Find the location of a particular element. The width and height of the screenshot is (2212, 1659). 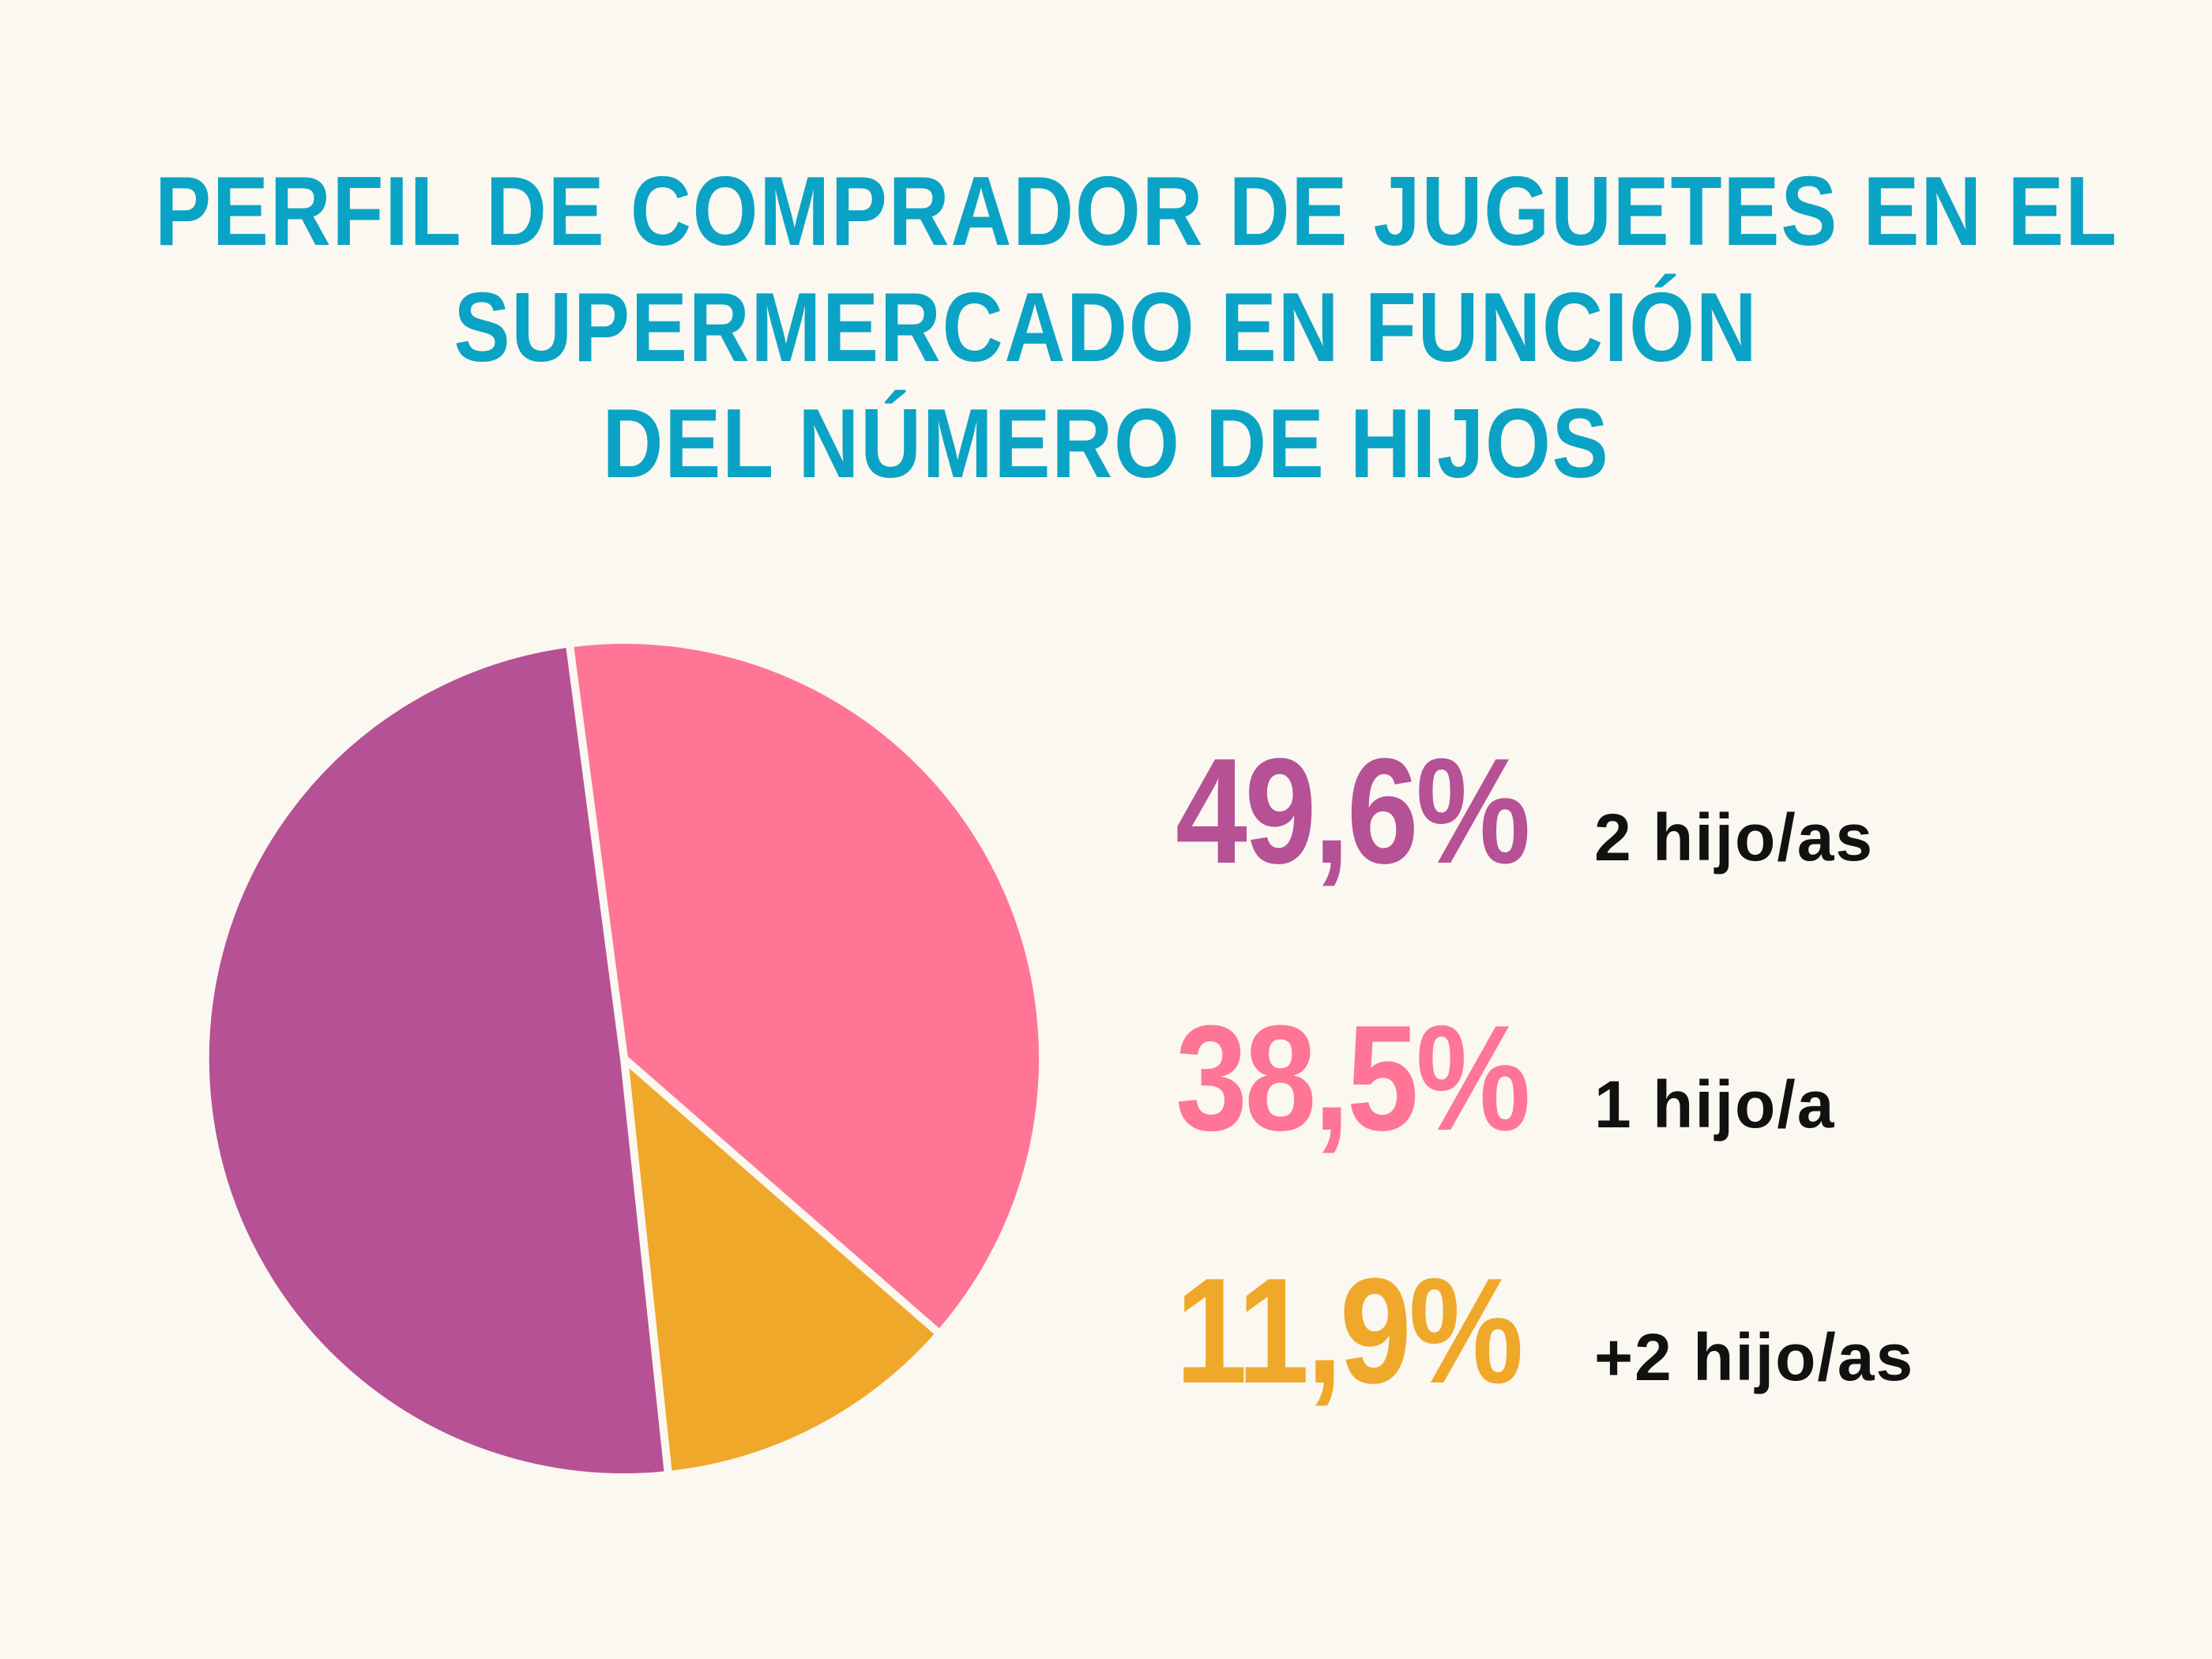

legend-value-mas-2-hijos: 11,9% is located at coordinates (1350, 1331).